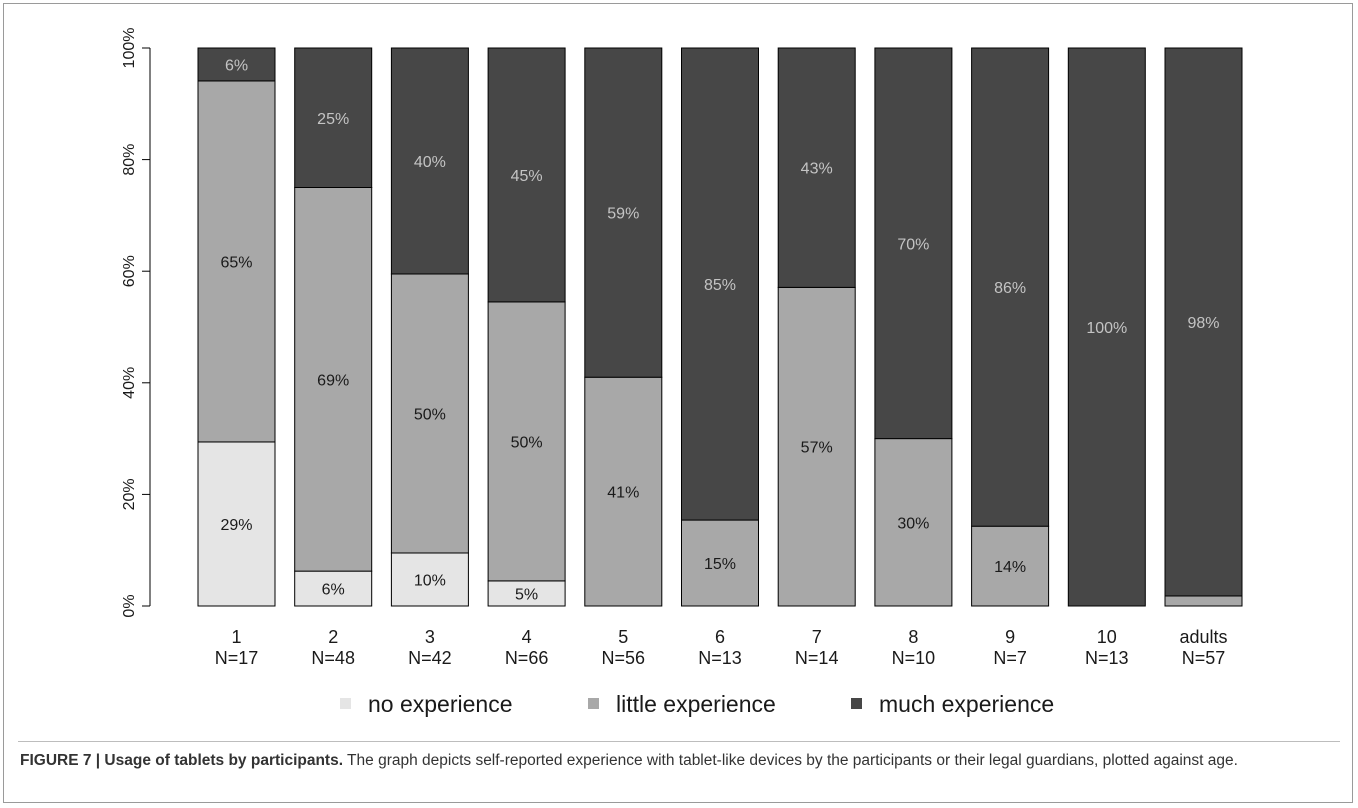 The height and width of the screenshot is (808, 1358). Describe the element at coordinates (527, 658) in the screenshot. I see `x-tick-n-4: N=66` at that location.